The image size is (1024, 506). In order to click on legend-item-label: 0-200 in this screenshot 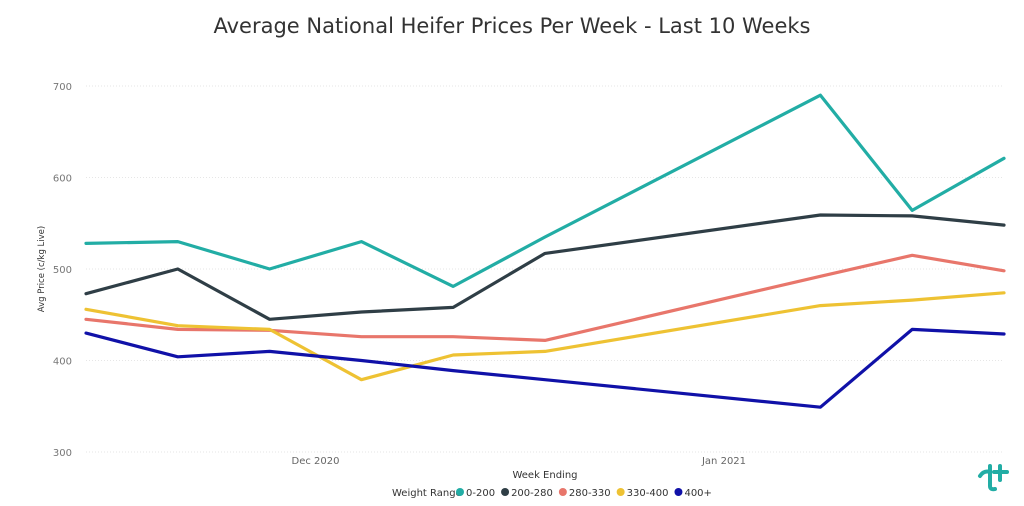, I will do `click(480, 493)`.